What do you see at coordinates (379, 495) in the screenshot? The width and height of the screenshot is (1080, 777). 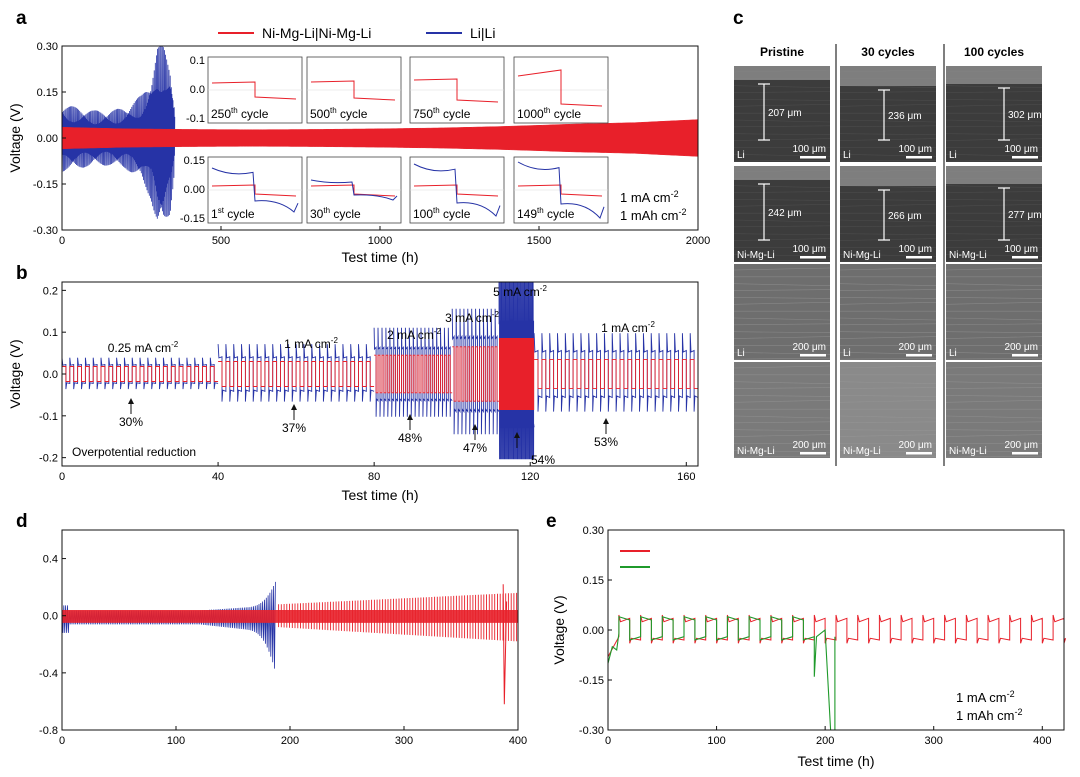 I see `panel-b-xlabel: Test time (h)` at bounding box center [379, 495].